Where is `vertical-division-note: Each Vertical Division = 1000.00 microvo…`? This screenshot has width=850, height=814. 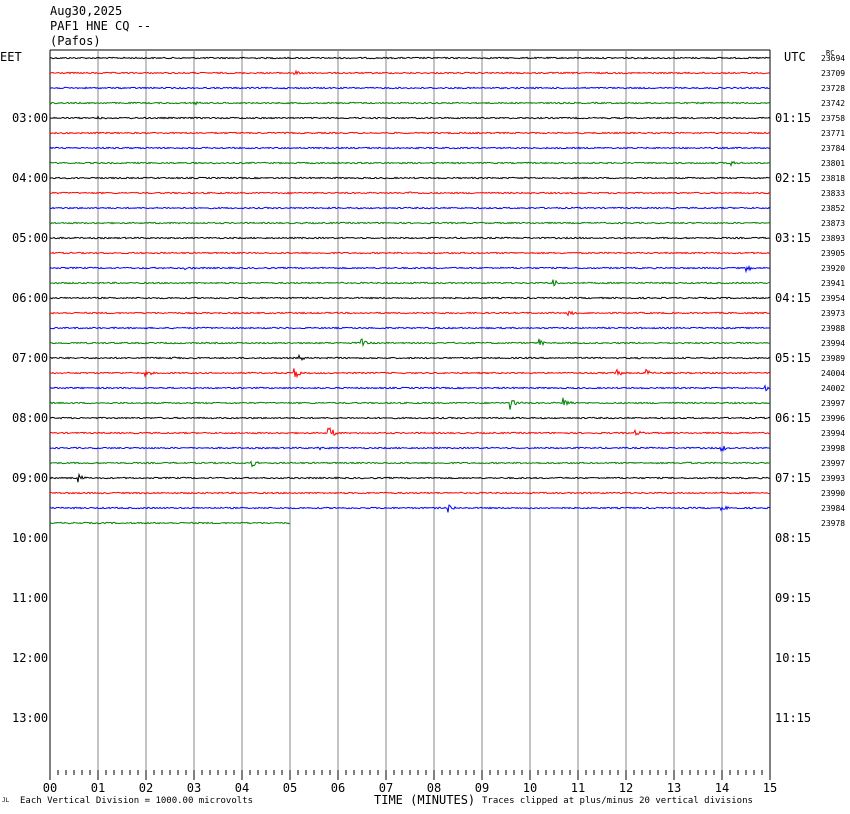
vertical-division-note: Each Vertical Division = 1000.00 microvo… is located at coordinates (136, 801).